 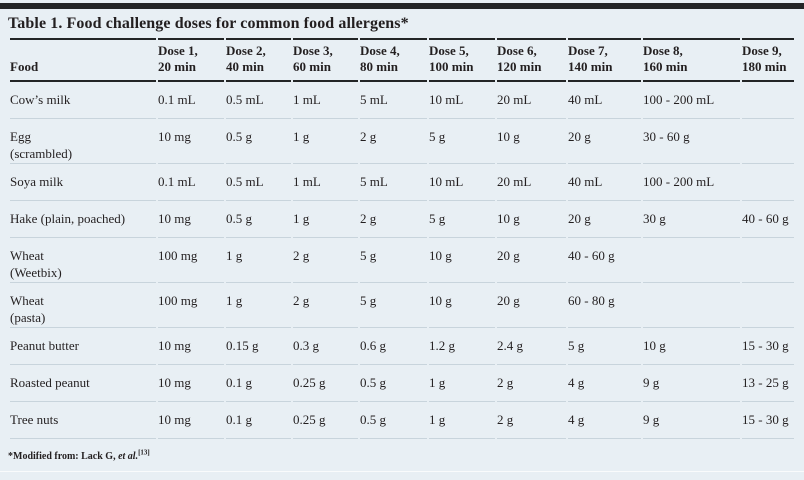 What do you see at coordinates (462, 60) in the screenshot?
I see `column-header-dose-5: Dose 5, 100 min` at bounding box center [462, 60].